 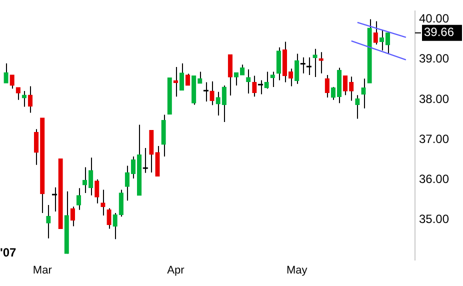 What do you see at coordinates (439, 32) in the screenshot?
I see `text: 39.66` at bounding box center [439, 32].